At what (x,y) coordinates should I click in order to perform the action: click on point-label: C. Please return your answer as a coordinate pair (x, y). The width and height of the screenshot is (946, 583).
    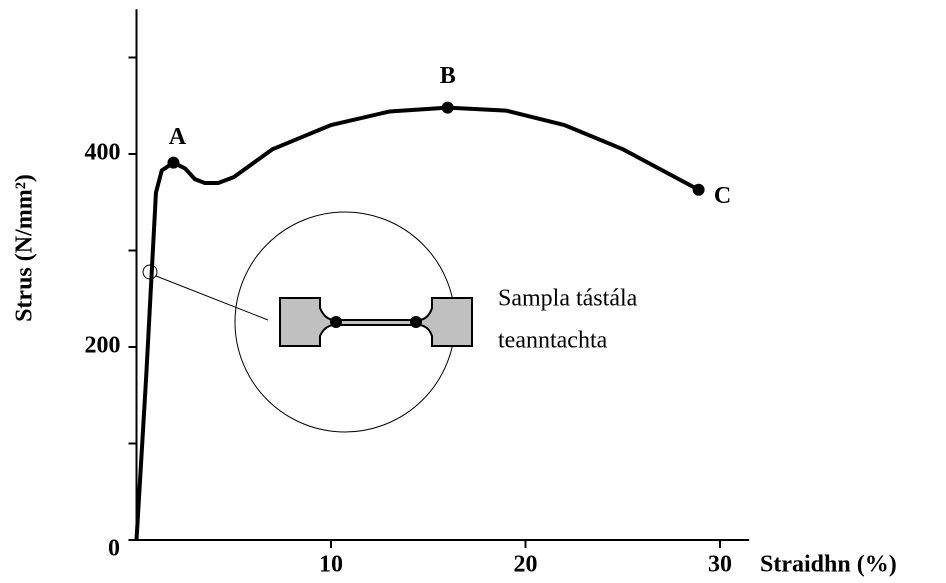
    Looking at the image, I should click on (722, 196).